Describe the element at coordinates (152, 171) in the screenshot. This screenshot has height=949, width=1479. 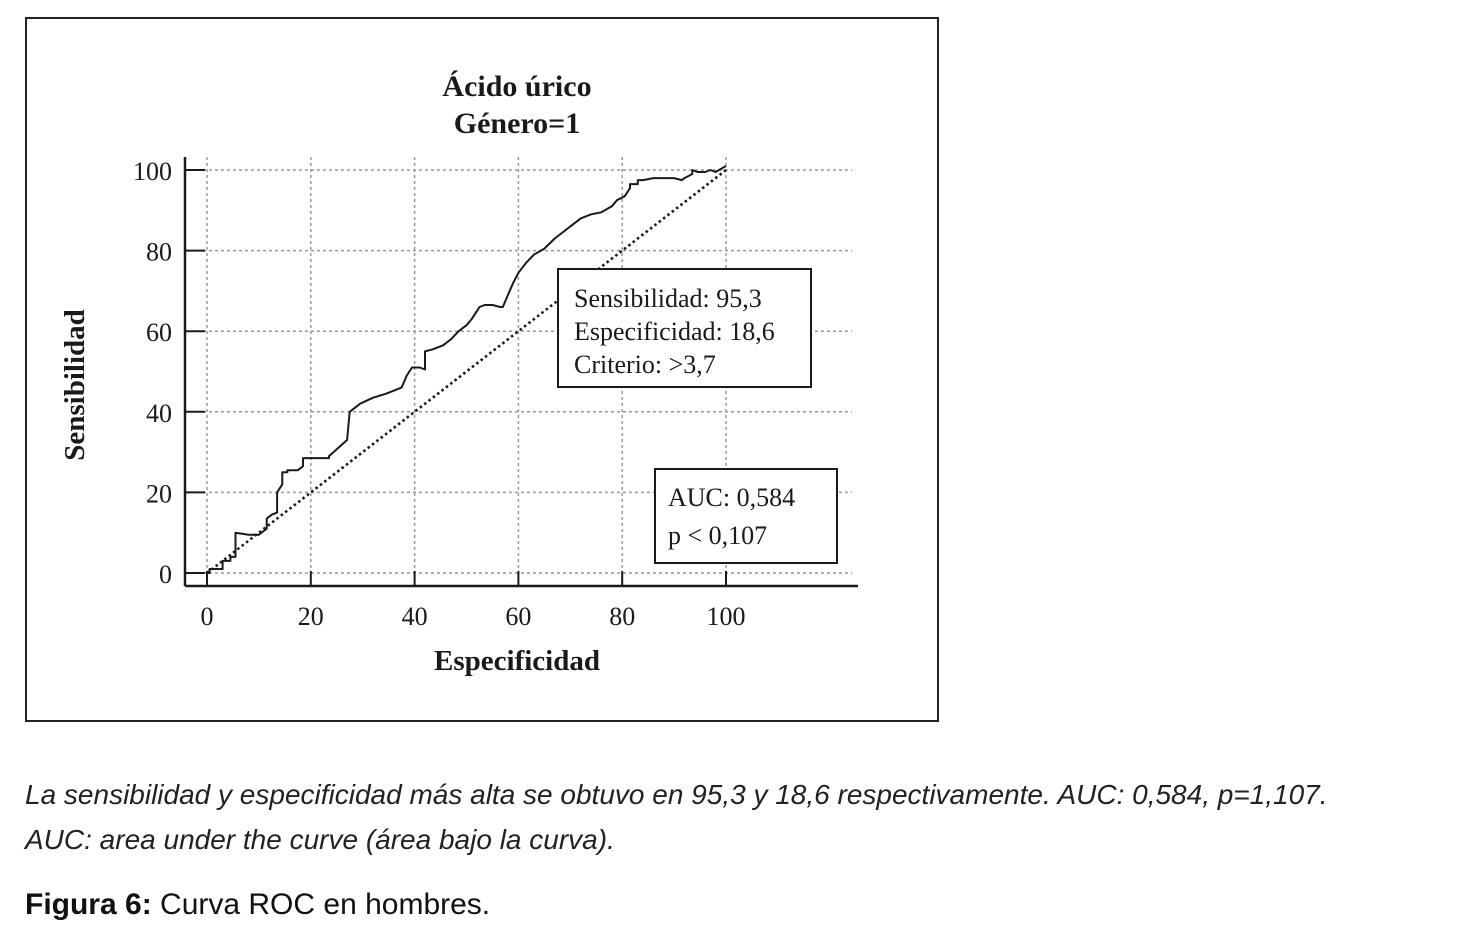
I see `y-tick-label: 100` at that location.